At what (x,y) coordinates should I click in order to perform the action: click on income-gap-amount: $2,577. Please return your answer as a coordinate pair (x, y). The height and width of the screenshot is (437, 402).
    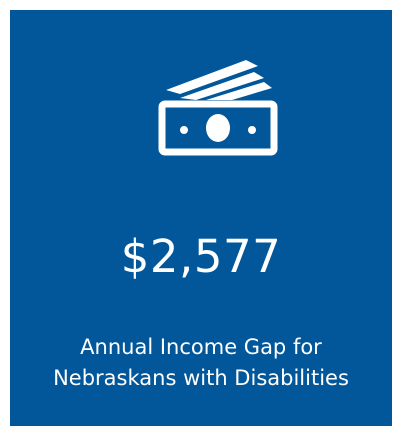
    Looking at the image, I should click on (201, 256).